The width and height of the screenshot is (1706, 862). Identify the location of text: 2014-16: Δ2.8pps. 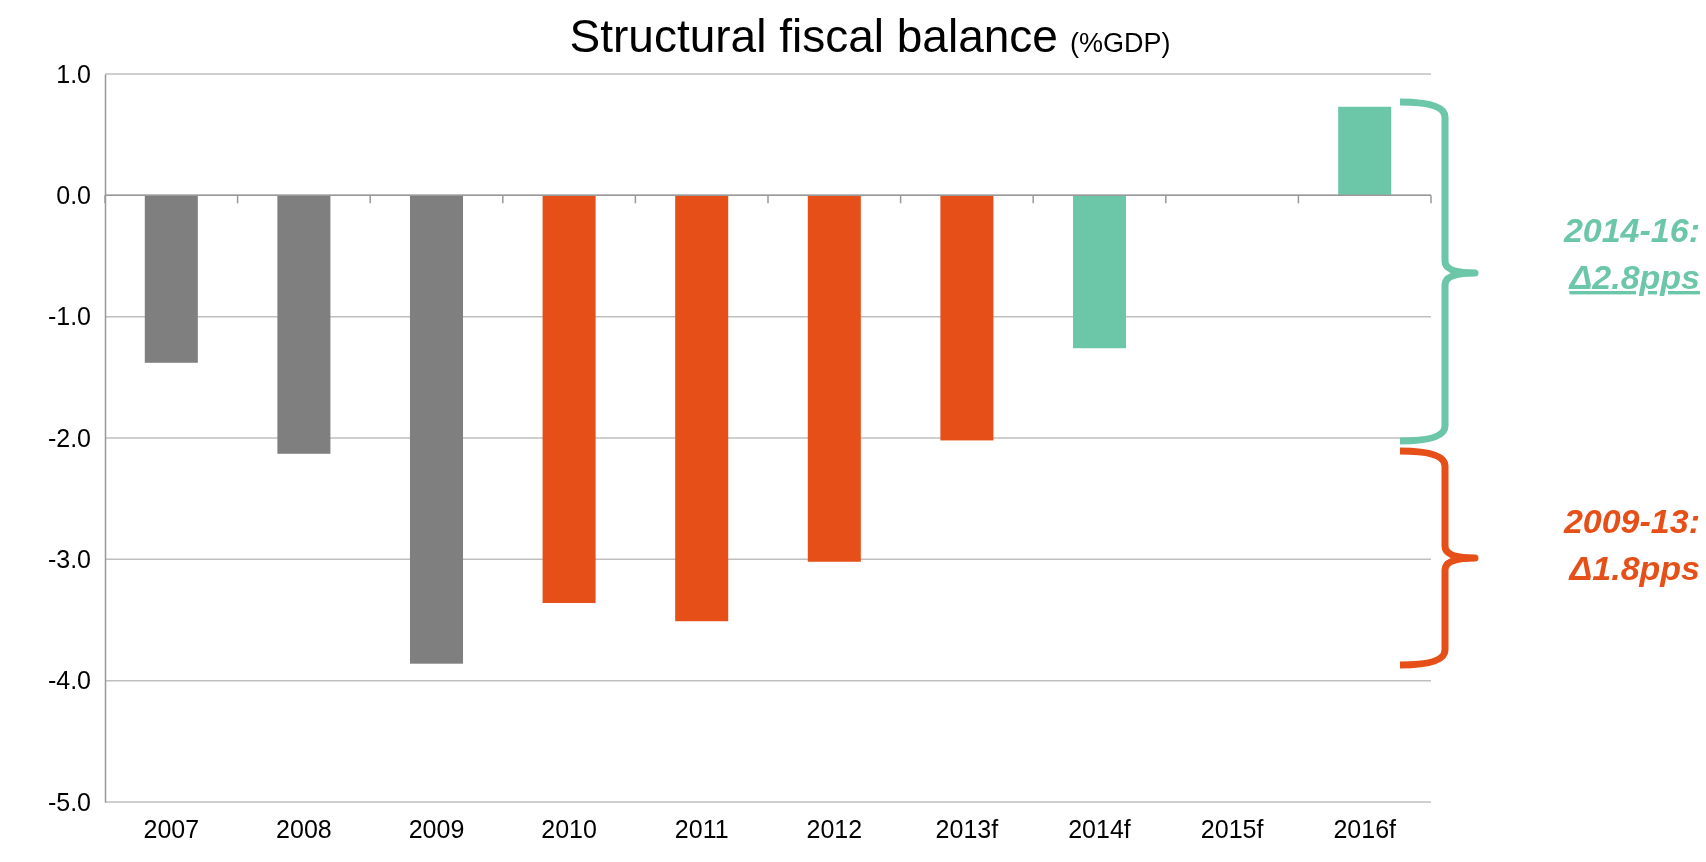
(1631, 253).